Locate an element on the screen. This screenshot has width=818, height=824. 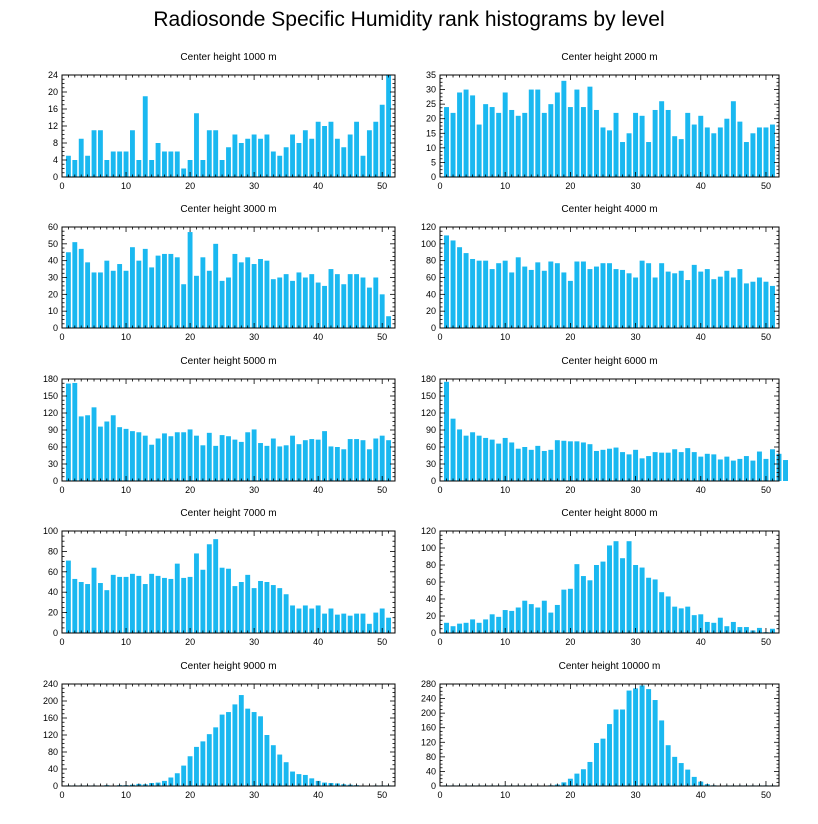
y-tick-label: 150 is located at coordinates (428, 396).